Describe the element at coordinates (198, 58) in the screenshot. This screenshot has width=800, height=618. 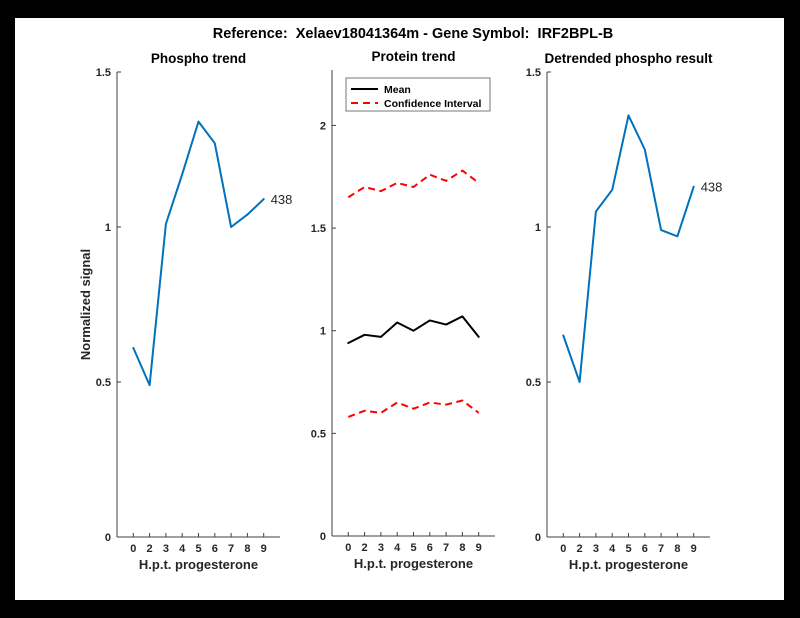
I see `chart-title: Phospho trend` at that location.